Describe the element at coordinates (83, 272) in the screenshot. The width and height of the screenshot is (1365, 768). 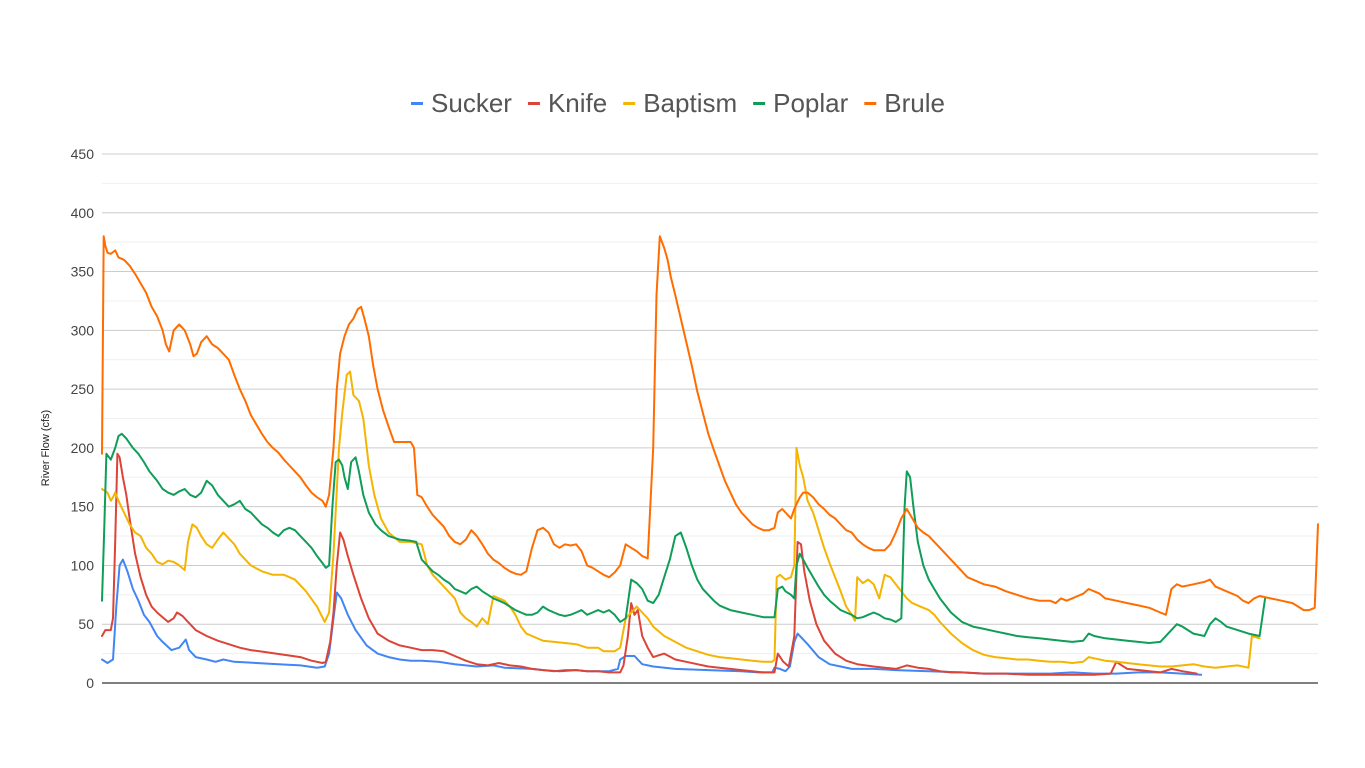
I see `y-tick-label: 350` at that location.